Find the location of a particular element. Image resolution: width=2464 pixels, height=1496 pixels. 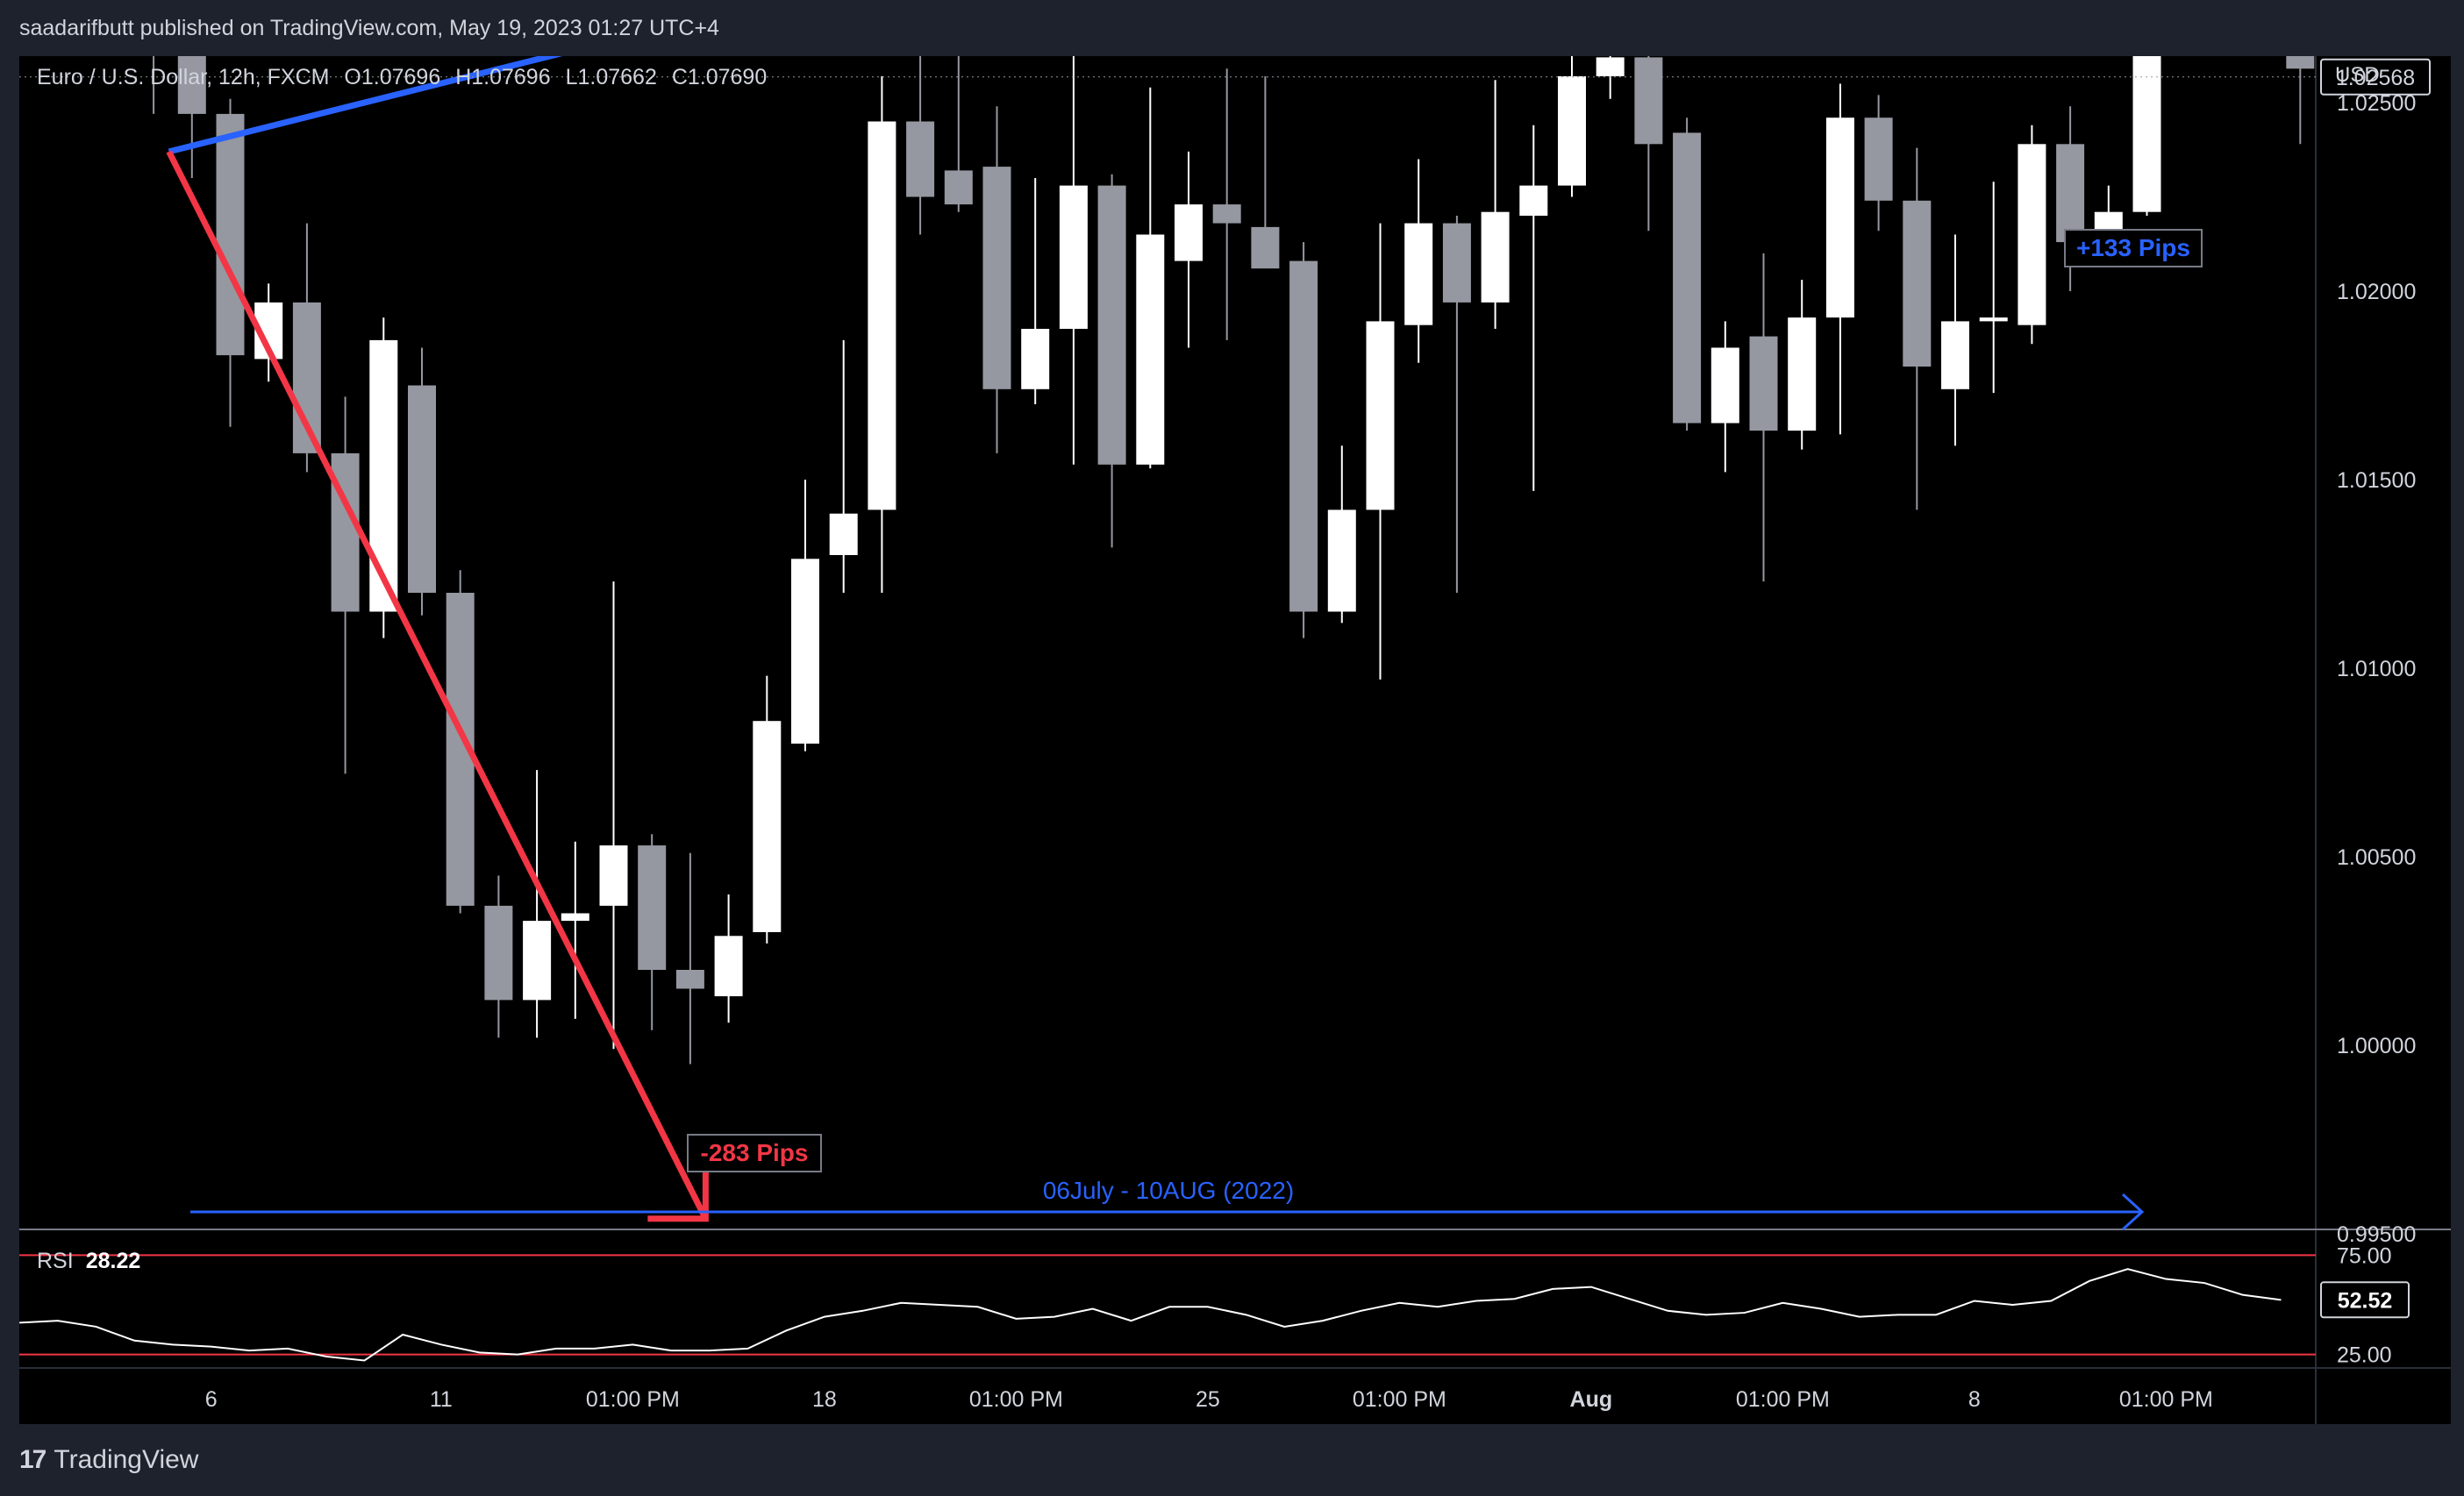

down-pips-label: -283 Pips is located at coordinates (755, 1152).